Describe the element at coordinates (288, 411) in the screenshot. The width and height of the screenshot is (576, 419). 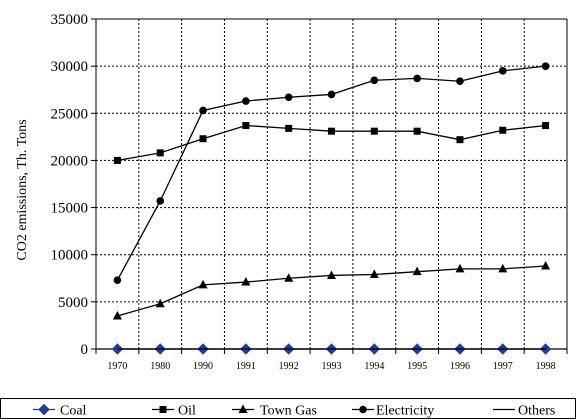
I see `legend-label-town-gas: Town Gas` at that location.